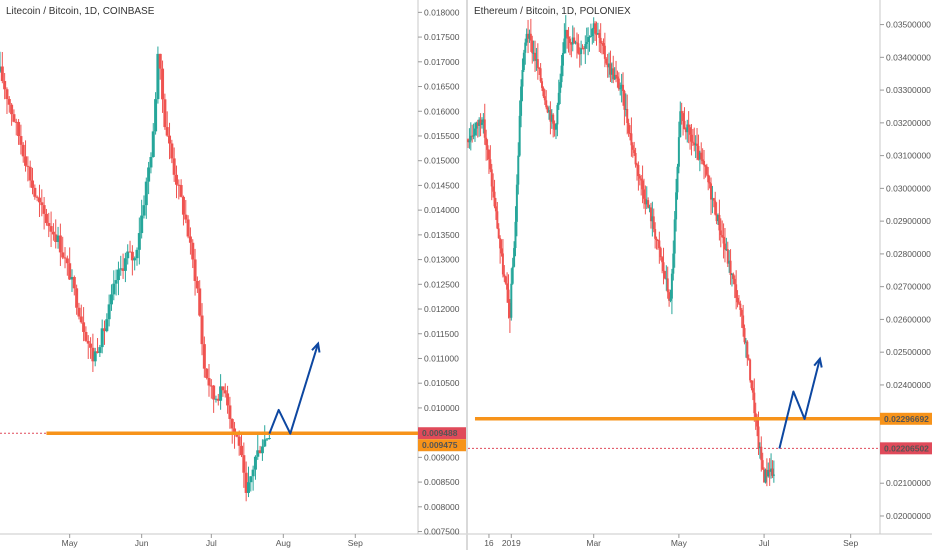 The width and height of the screenshot is (932, 555). What do you see at coordinates (442, 235) in the screenshot?
I see `y-tick-label: 0.013500` at bounding box center [442, 235].